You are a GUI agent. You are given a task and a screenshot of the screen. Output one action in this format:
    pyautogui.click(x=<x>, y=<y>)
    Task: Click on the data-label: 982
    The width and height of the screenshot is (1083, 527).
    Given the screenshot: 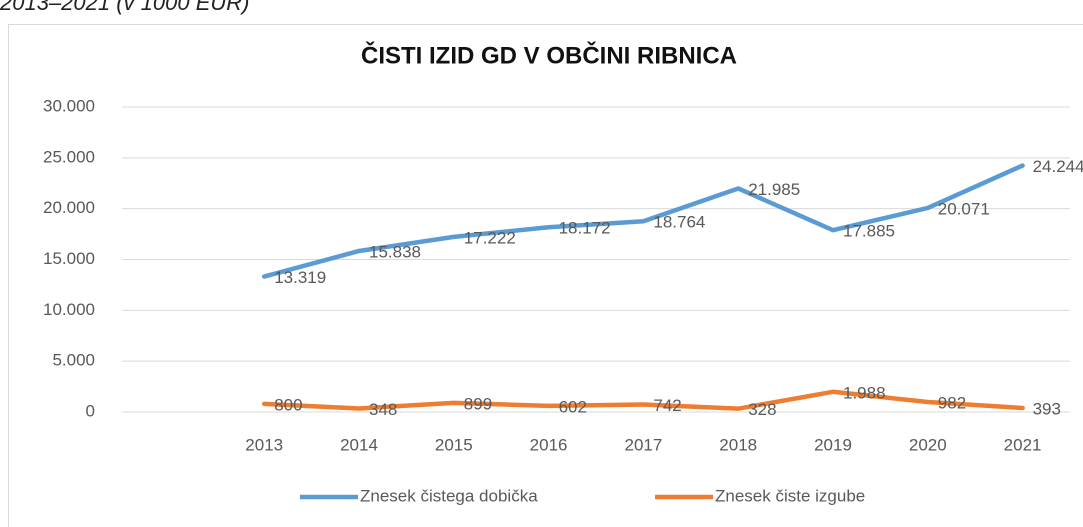 What is the action you would take?
    pyautogui.click(x=952, y=403)
    